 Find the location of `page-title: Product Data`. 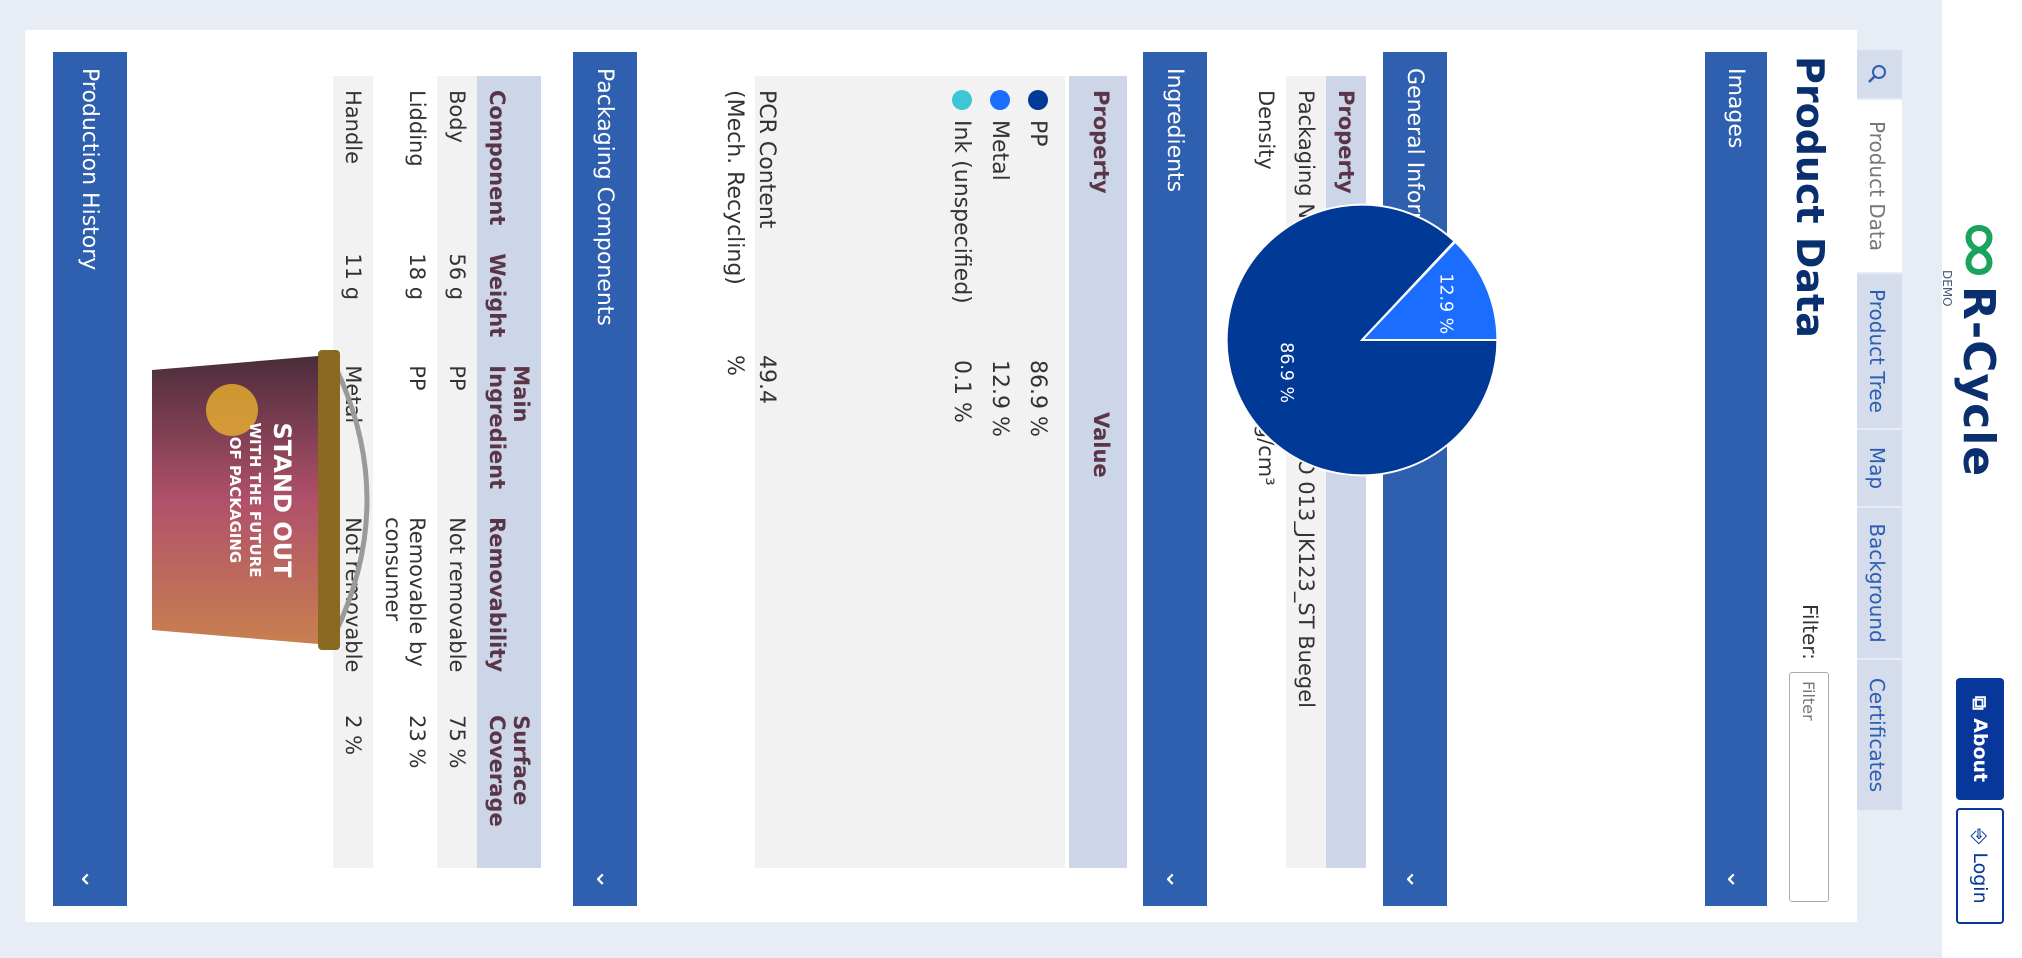

page-title: Product Data is located at coordinates (1810, 197).